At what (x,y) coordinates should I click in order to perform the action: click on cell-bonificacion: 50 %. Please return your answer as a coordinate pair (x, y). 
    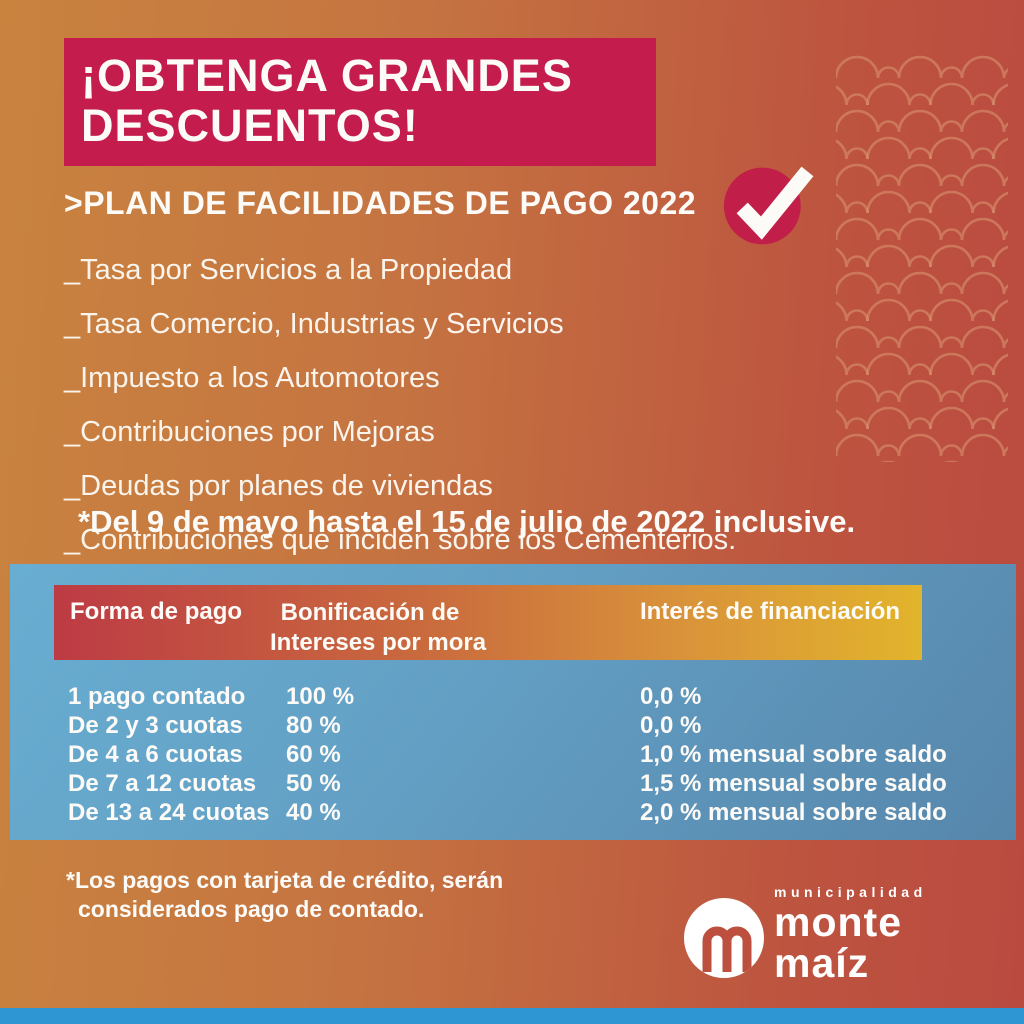
    Looking at the image, I should click on (313, 783).